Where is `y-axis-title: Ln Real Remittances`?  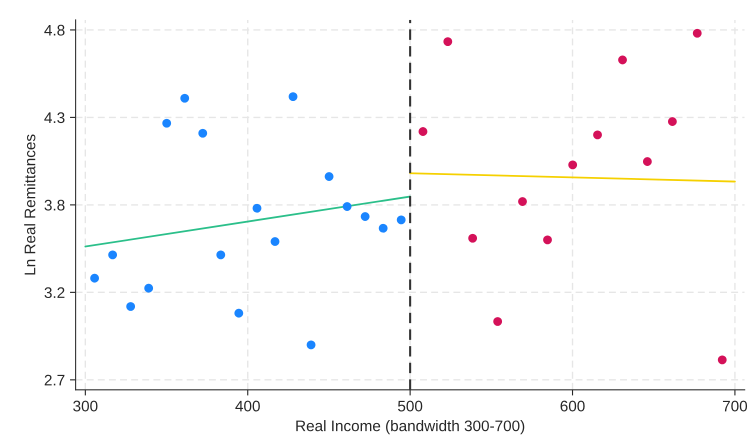 y-axis-title: Ln Real Remittances is located at coordinates (30, 204).